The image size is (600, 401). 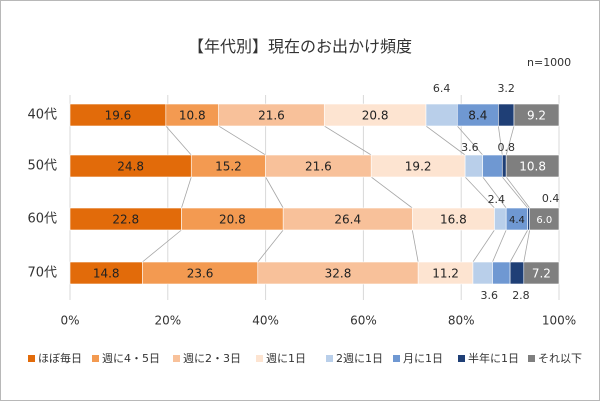 I want to click on legend-label: 半年に1日, so click(x=493, y=358).